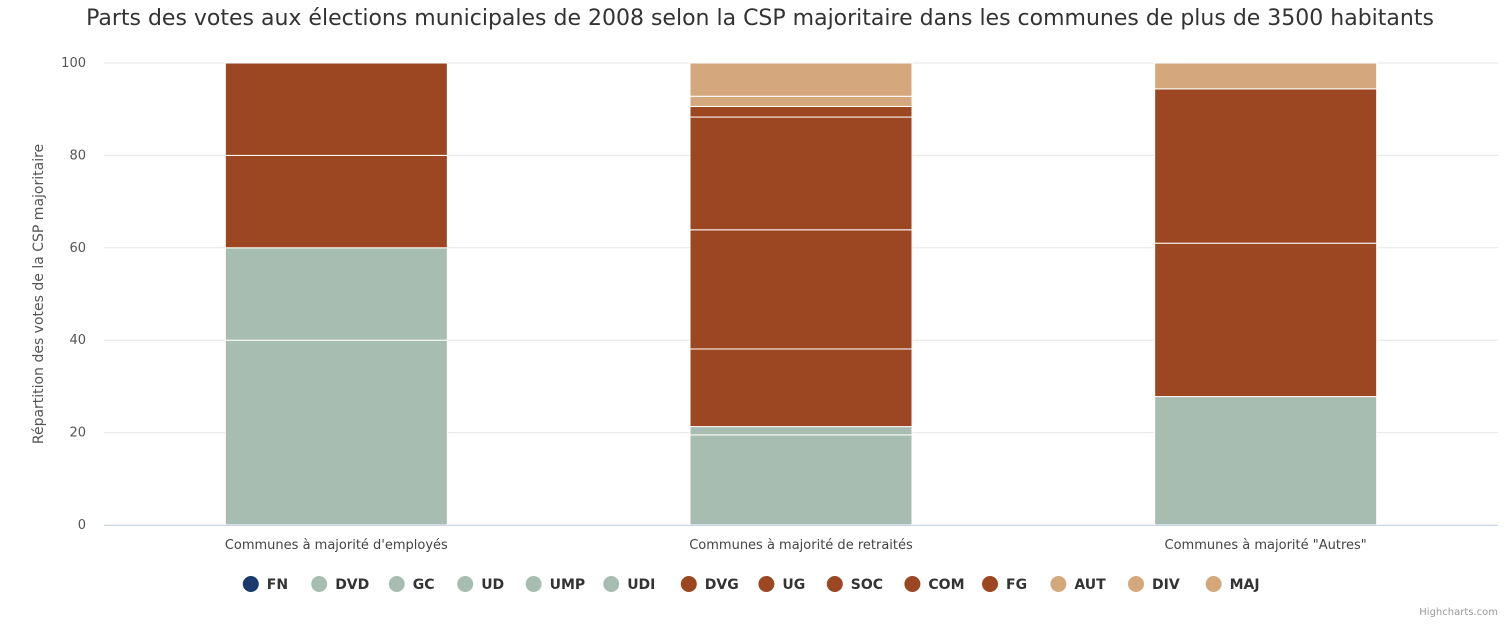 The width and height of the screenshot is (1506, 624). I want to click on y-tick-label: 80, so click(77, 155).